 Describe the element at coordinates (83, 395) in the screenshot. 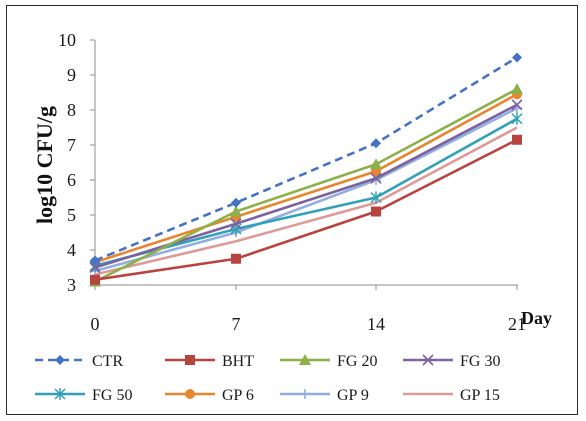

I see `legend-item-fg-50: FG 50` at that location.